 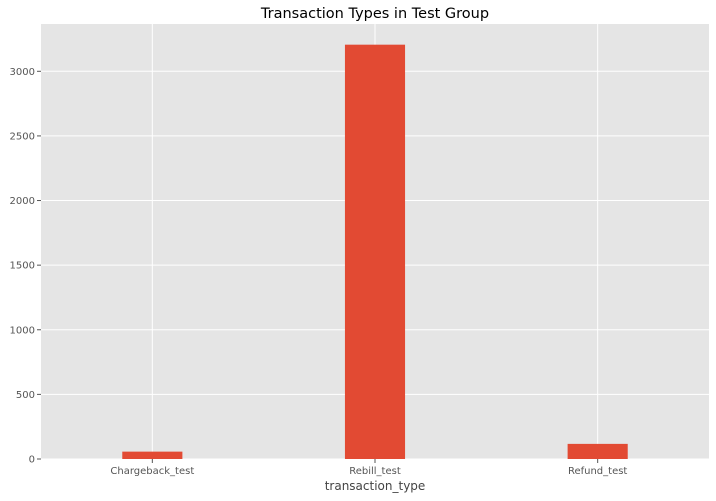 What do you see at coordinates (22, 266) in the screenshot?
I see `y-tick-label: 1500` at bounding box center [22, 266].